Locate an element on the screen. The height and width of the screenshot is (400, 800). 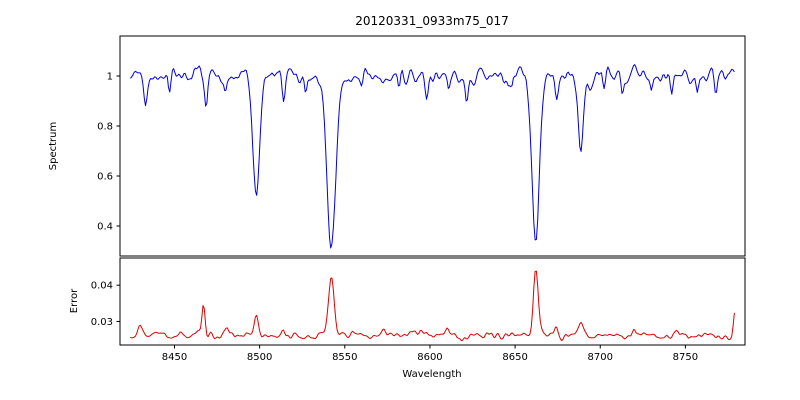
x-axis-label: Wavelength is located at coordinates (431, 374).